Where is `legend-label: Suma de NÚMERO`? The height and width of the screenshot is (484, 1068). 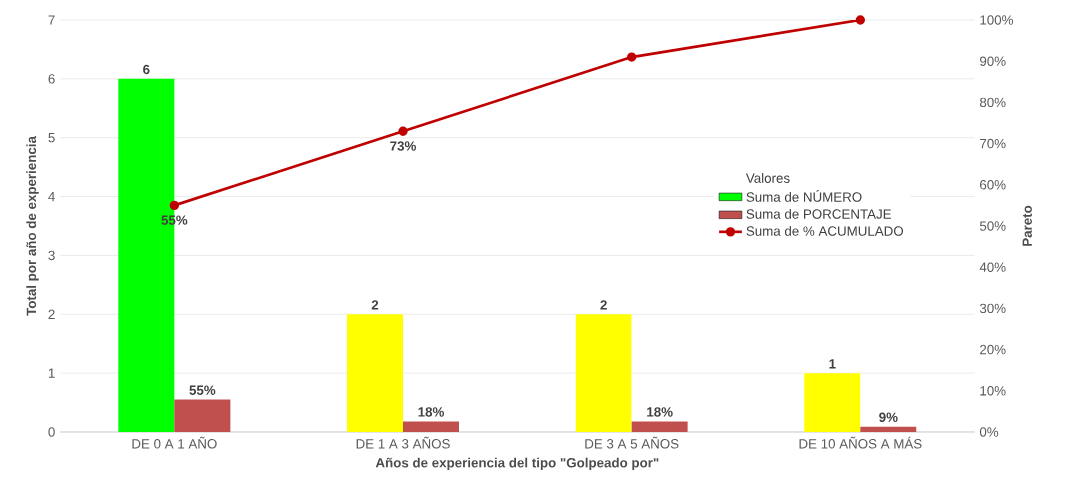 legend-label: Suma de NÚMERO is located at coordinates (804, 196).